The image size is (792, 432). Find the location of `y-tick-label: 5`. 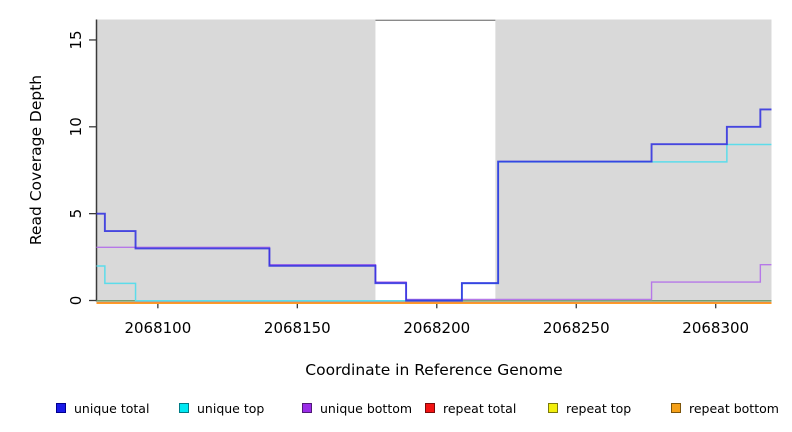

y-tick-label: 5 is located at coordinates (76, 214).